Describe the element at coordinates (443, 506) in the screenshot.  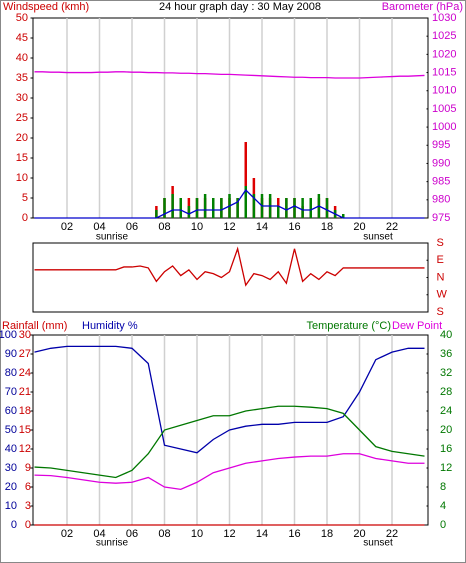
I see `y-tick-label: 4` at that location.